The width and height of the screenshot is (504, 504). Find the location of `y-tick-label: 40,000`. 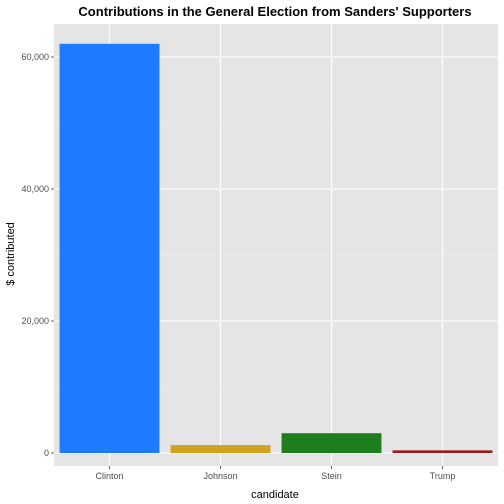

y-tick-label: 40,000 is located at coordinates (35, 189).